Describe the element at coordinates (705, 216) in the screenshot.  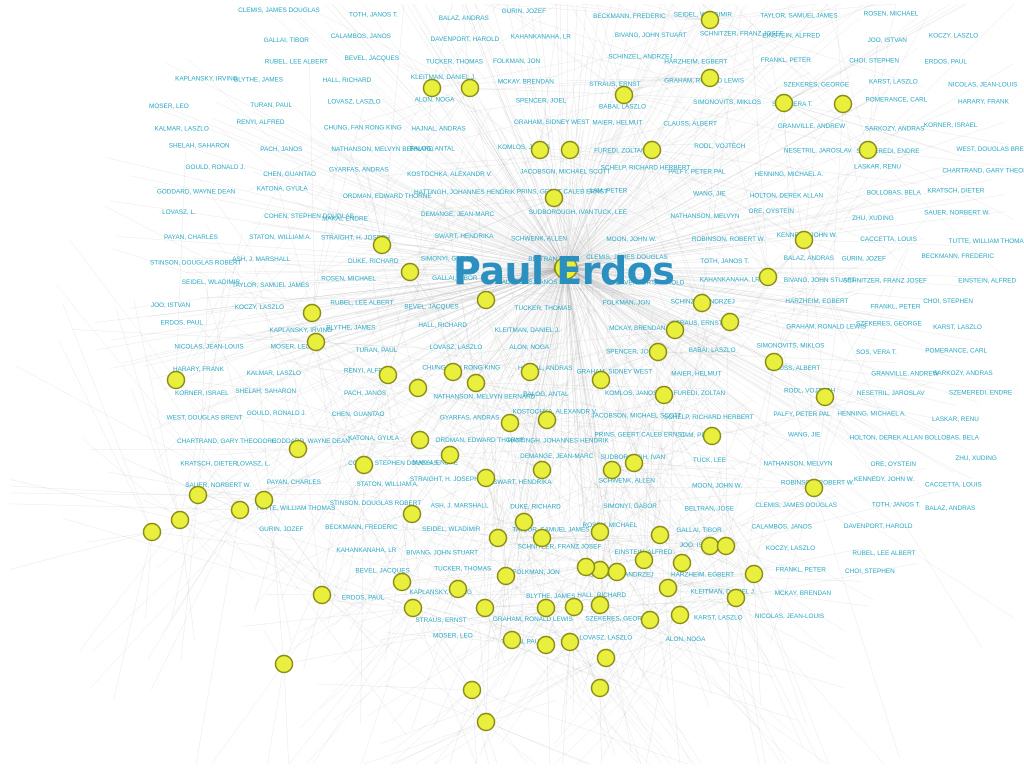
I see `author-label: NATHANSON, MELVYN` at that location.